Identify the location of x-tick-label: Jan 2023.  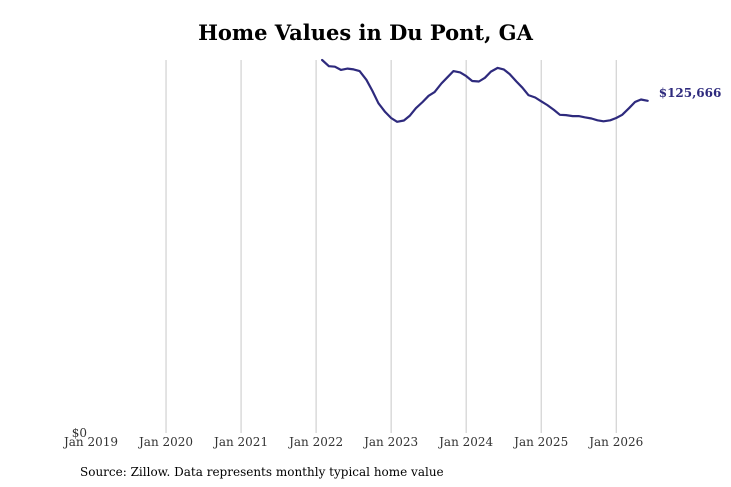
(390, 442).